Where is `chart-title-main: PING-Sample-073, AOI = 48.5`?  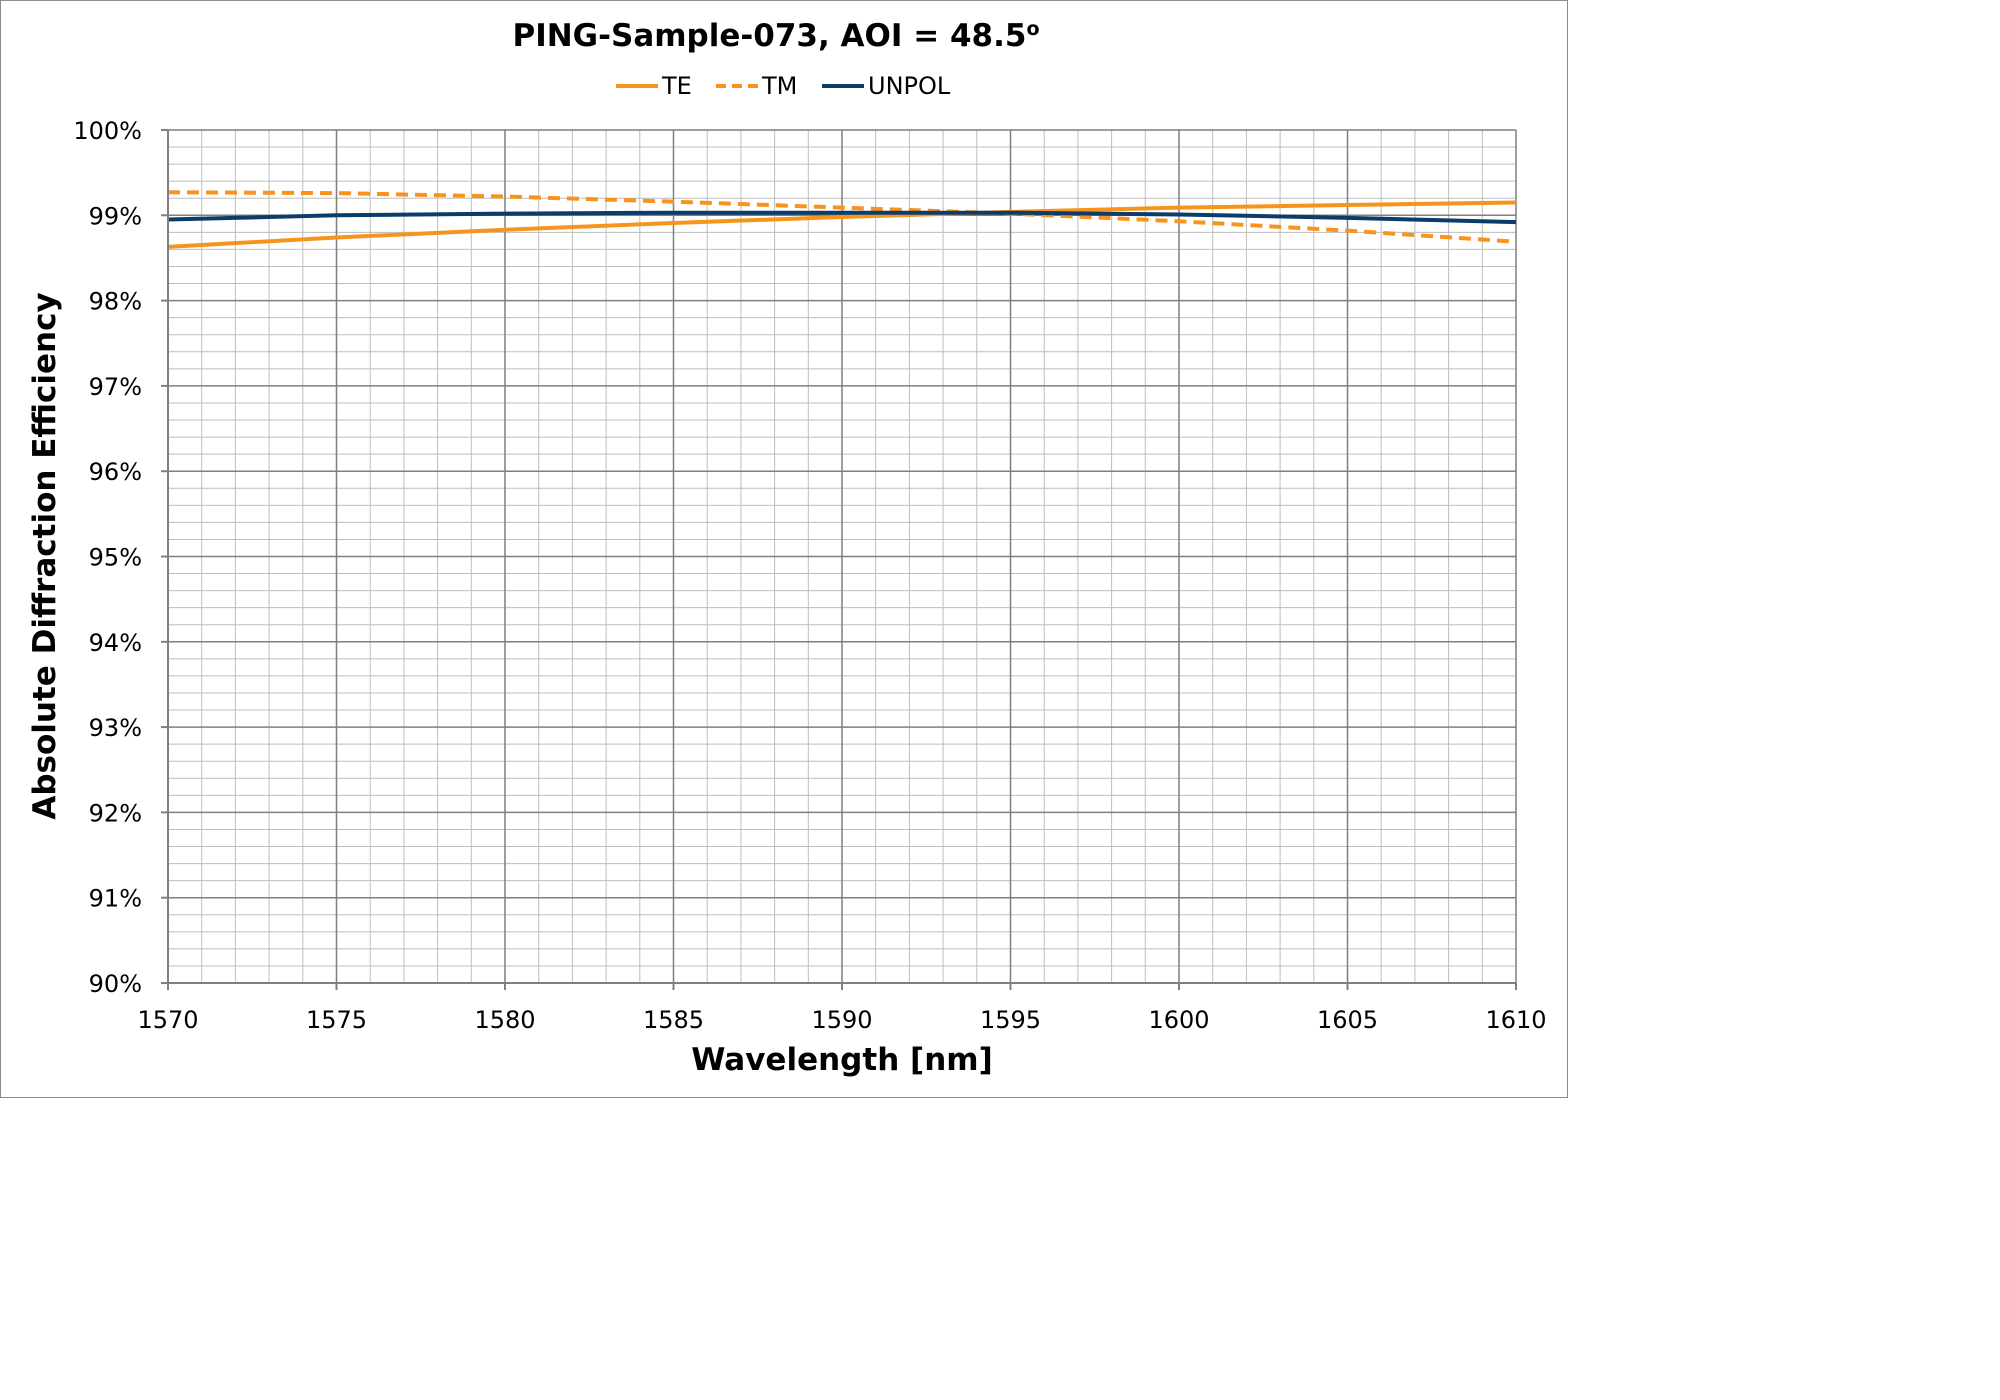 chart-title-main: PING-Sample-073, AOI = 48.5 is located at coordinates (769, 36).